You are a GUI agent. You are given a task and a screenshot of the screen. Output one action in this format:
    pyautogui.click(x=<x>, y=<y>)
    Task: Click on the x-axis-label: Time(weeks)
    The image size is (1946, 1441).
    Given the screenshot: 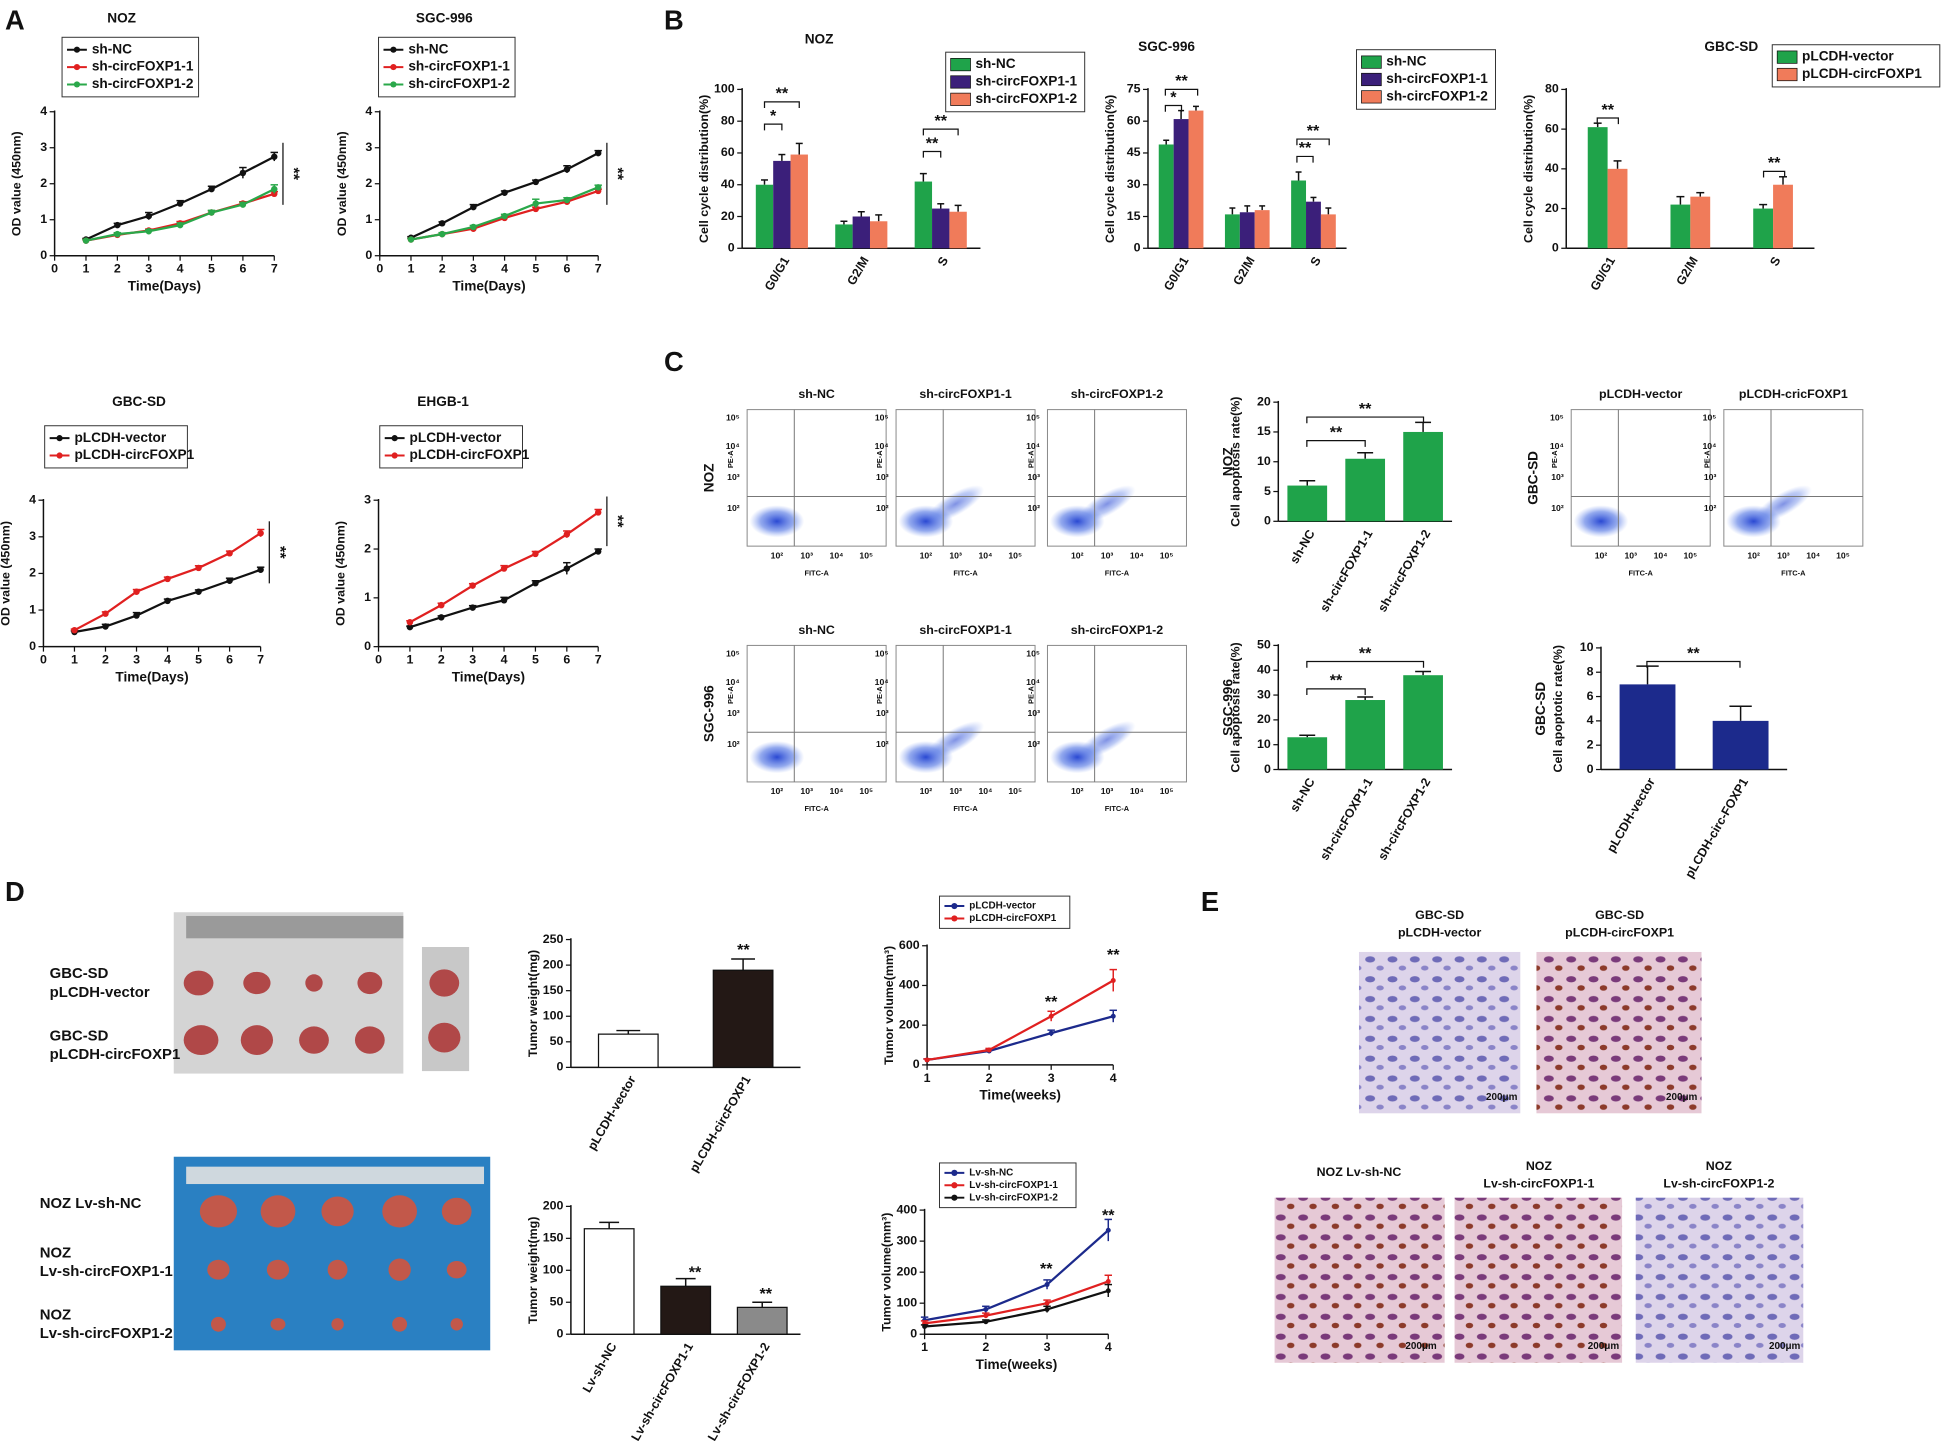 What is the action you would take?
    pyautogui.click(x=1020, y=1095)
    